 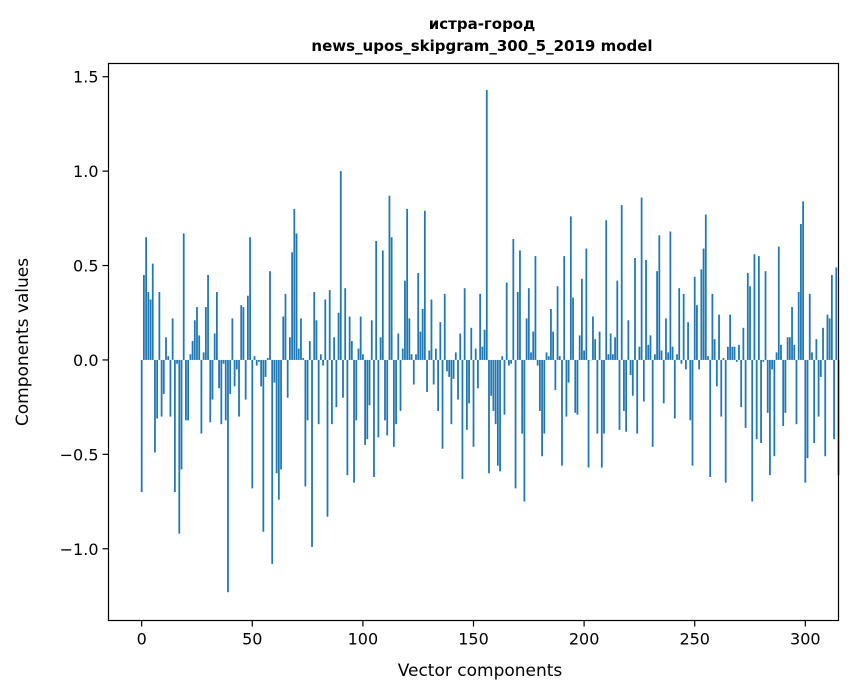 What do you see at coordinates (84, 313) in the screenshot?
I see `y-axis-ticks: −1.0 −0.5 0.0 0.5 1.0 1.5` at bounding box center [84, 313].